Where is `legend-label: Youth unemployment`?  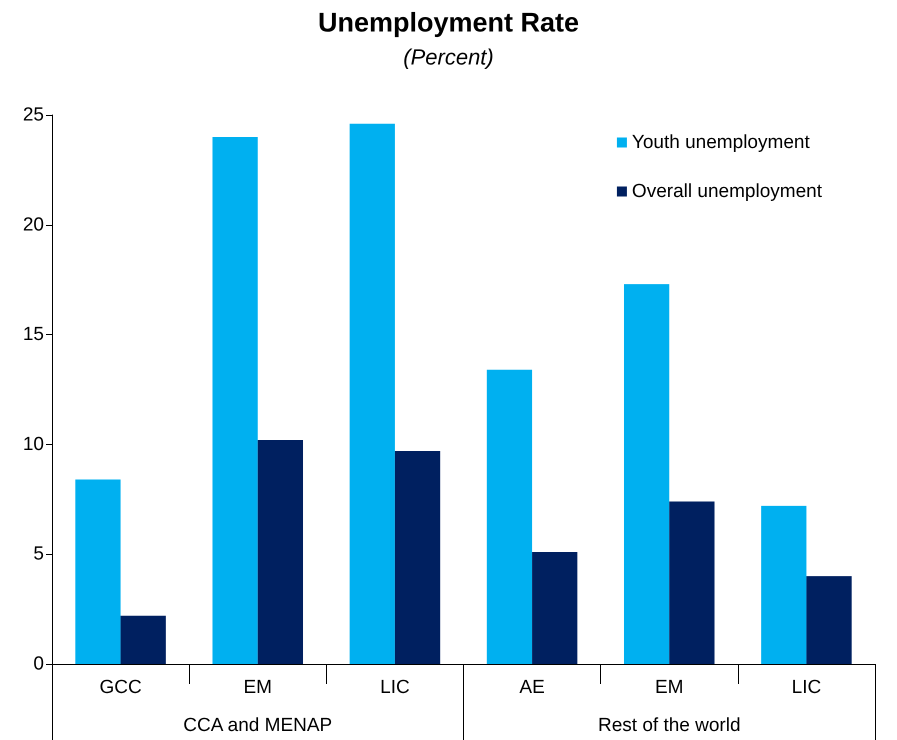 legend-label: Youth unemployment is located at coordinates (721, 142).